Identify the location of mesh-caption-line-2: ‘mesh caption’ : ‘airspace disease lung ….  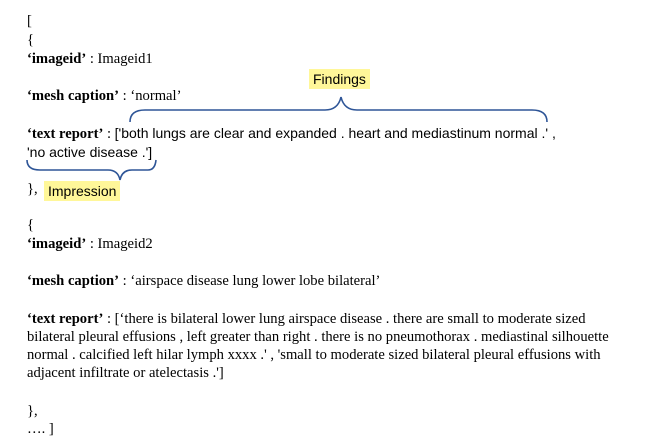
(203, 281).